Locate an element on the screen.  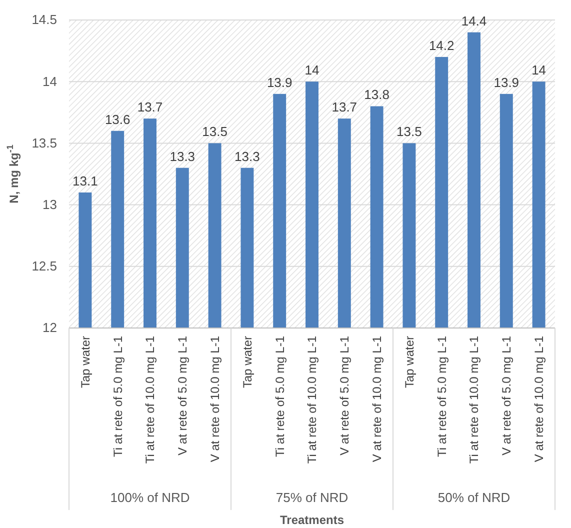
data-label: 14.4 is located at coordinates (474, 20).